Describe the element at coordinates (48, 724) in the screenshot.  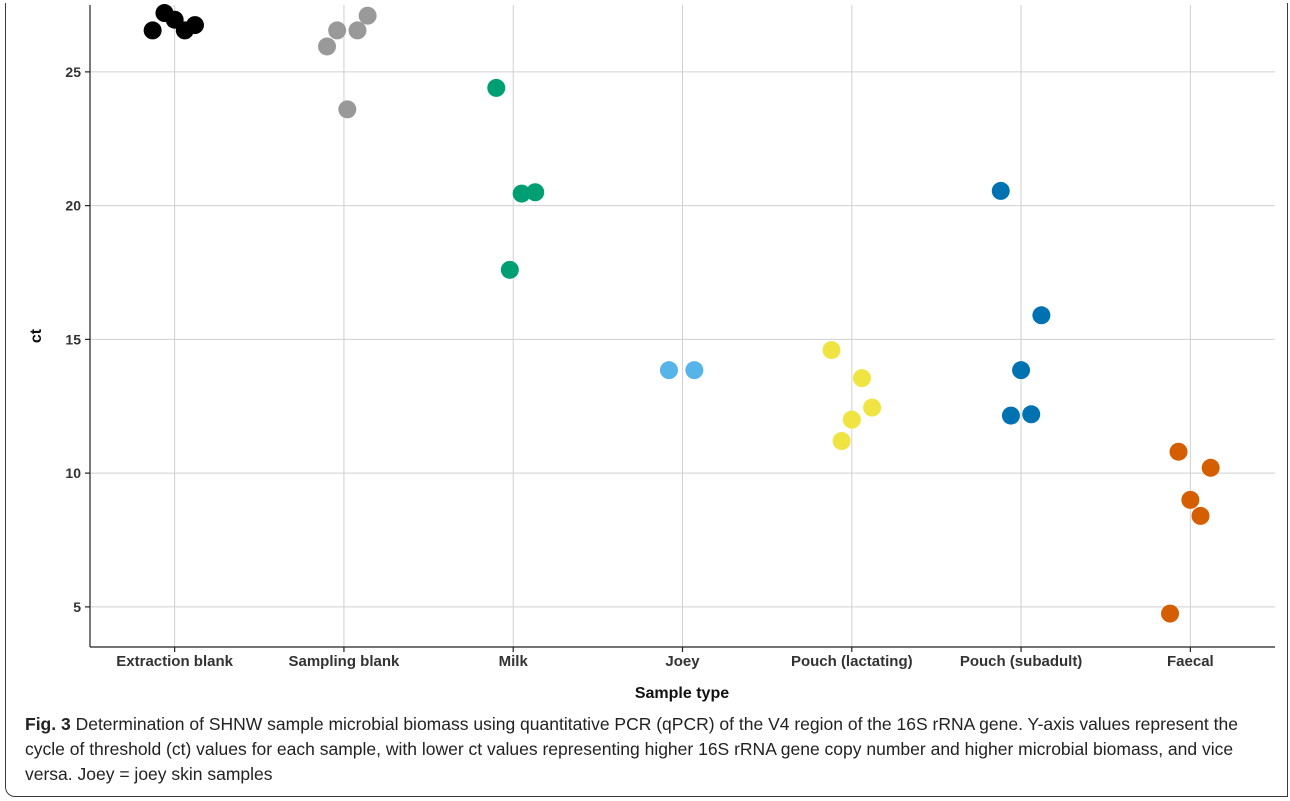
I see `caption-label: Fig. 3` at that location.